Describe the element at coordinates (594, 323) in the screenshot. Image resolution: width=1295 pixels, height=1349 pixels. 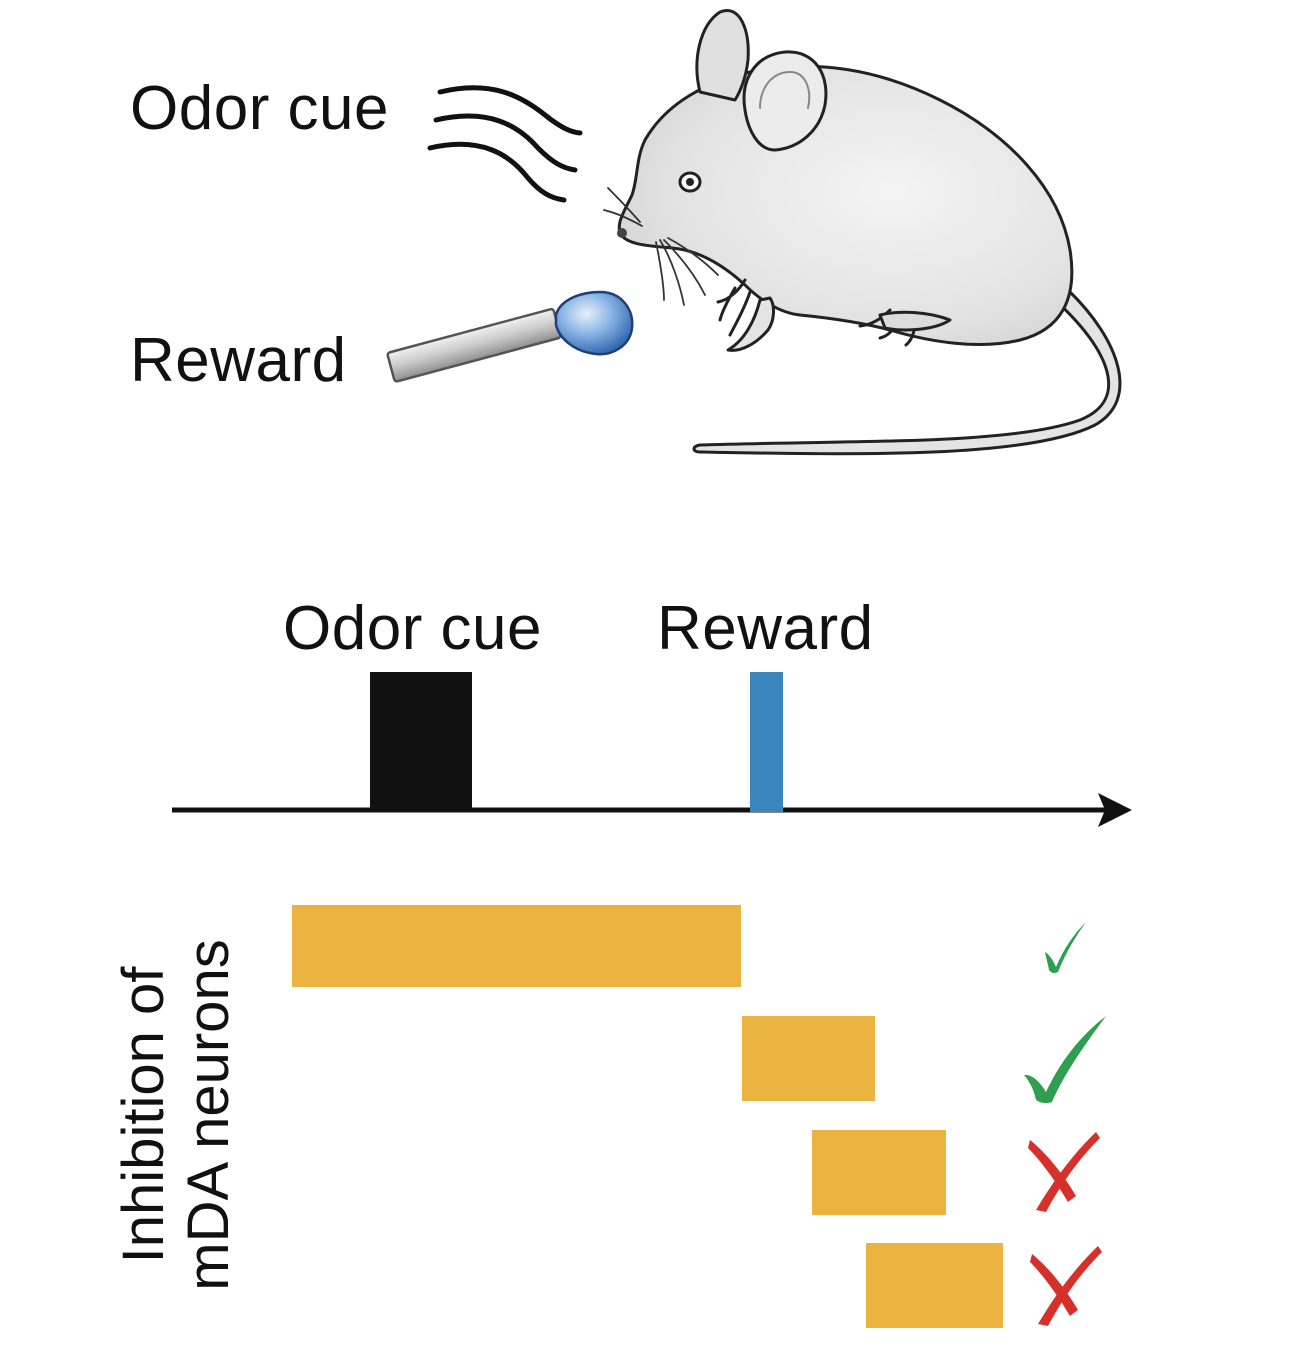
I see `water-droplet-icon` at that location.